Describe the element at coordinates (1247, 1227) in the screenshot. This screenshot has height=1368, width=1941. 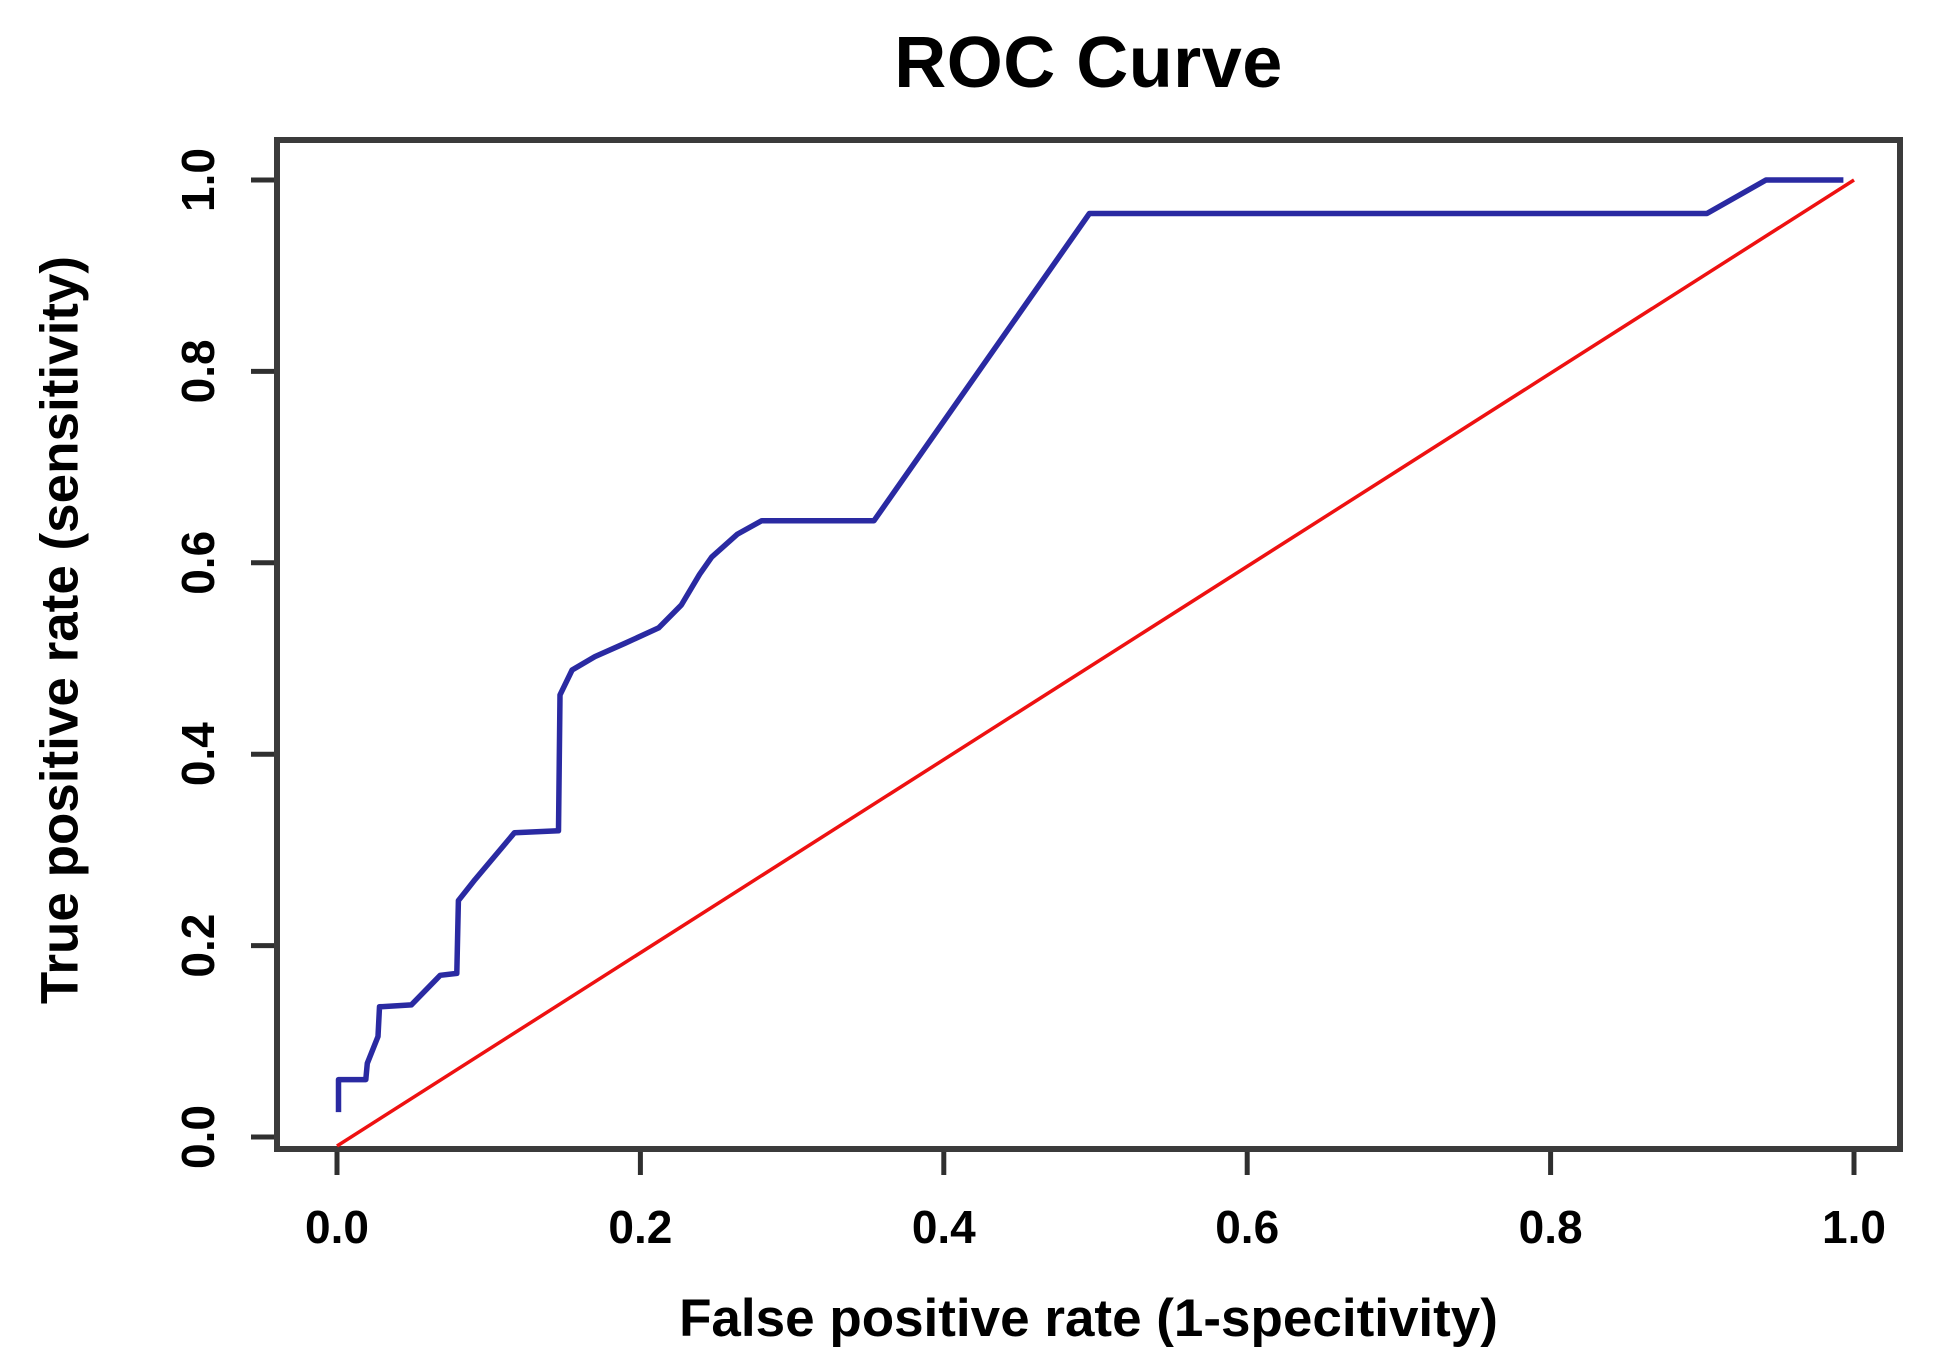
I see `x-tick-label: 0.6` at that location.